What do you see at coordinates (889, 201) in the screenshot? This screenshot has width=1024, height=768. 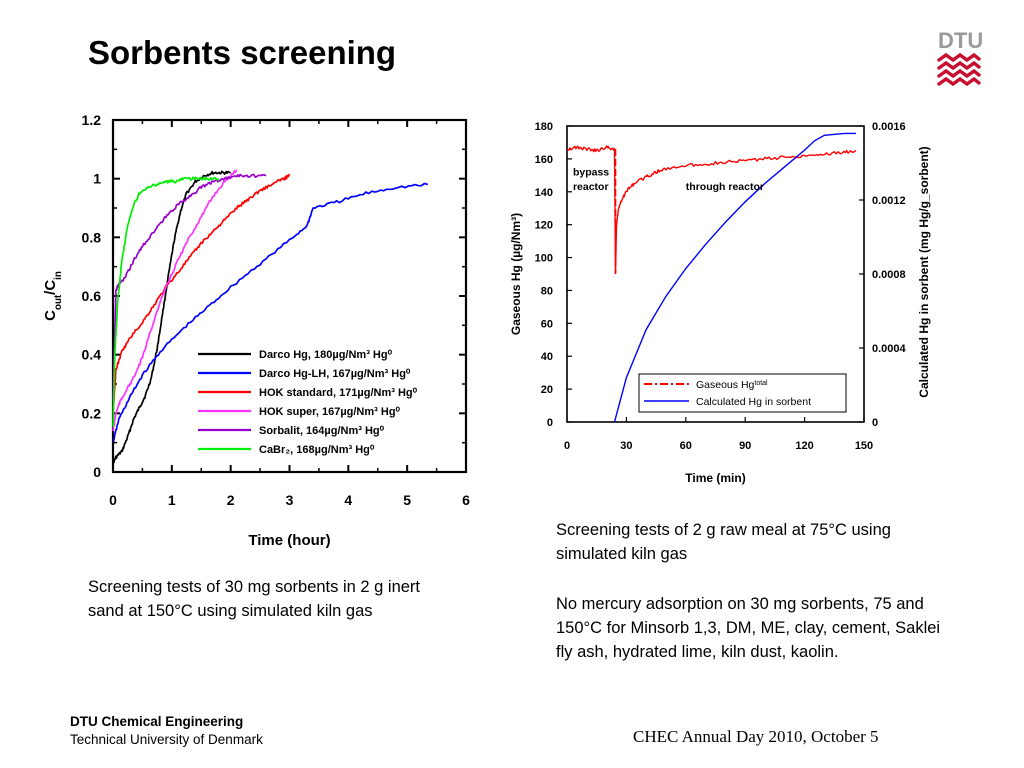 I see `y2-tick-label: 0.0012` at bounding box center [889, 201].